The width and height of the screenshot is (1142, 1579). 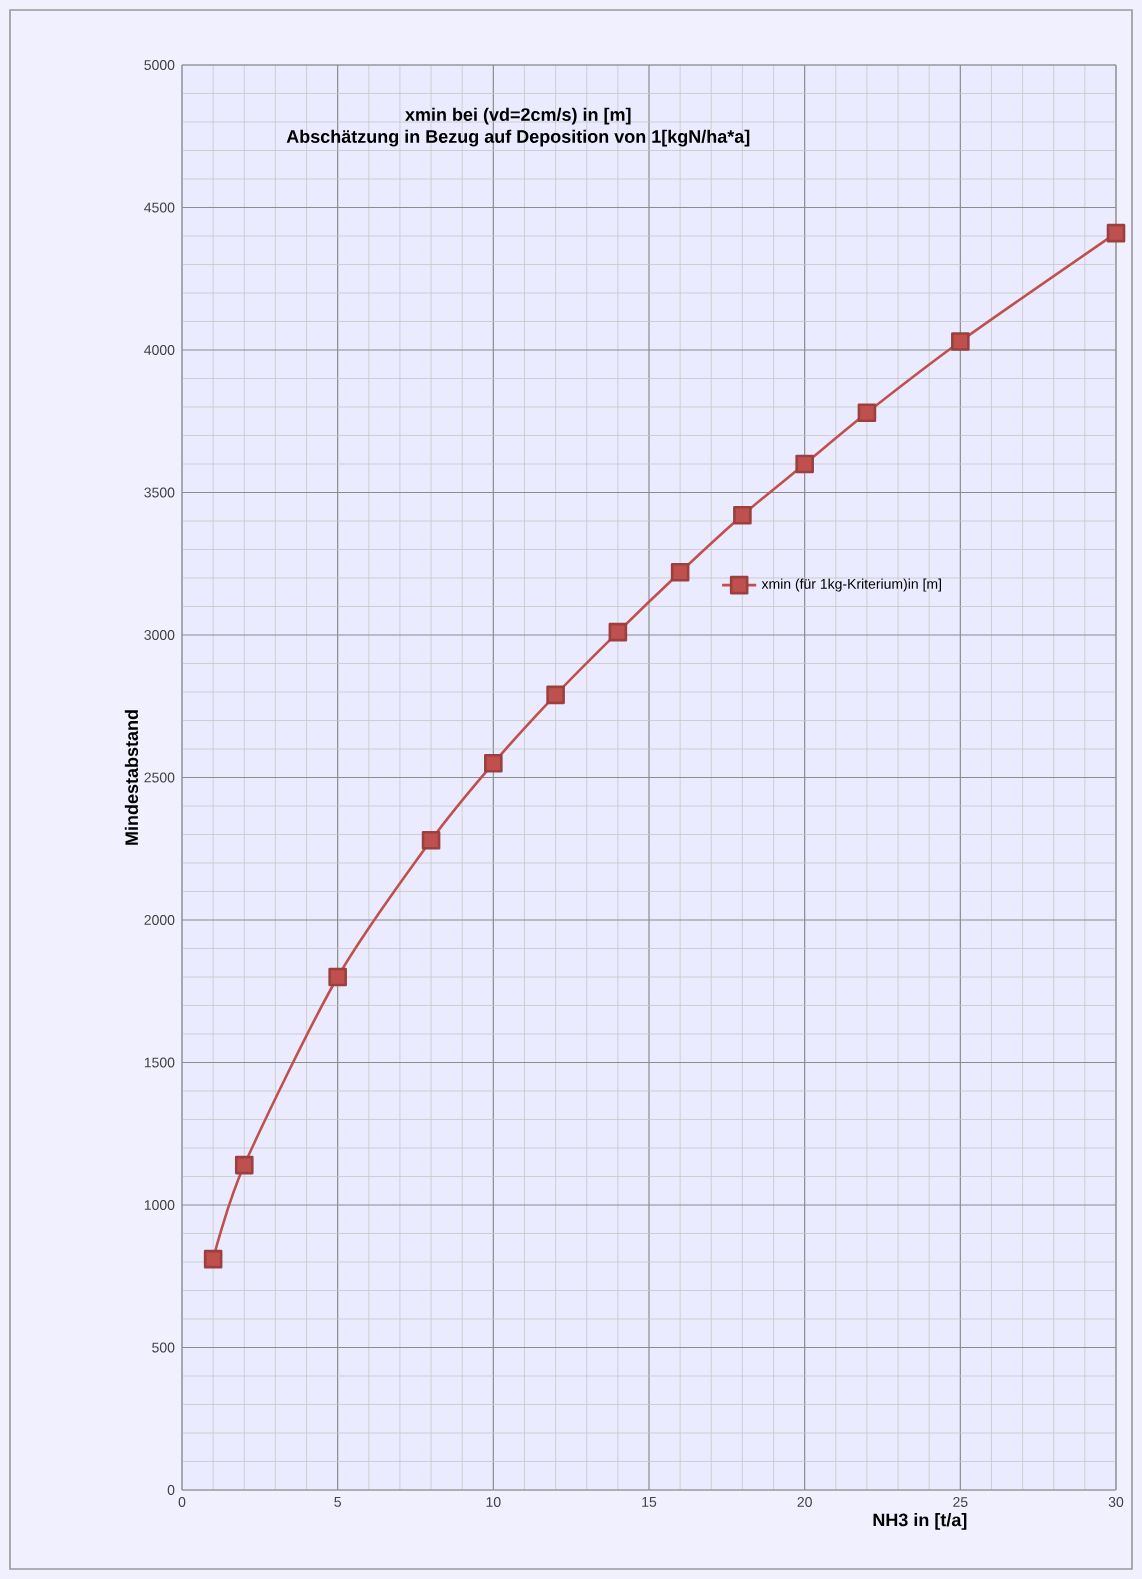 I want to click on x-tick-label: 5, so click(x=337, y=1502).